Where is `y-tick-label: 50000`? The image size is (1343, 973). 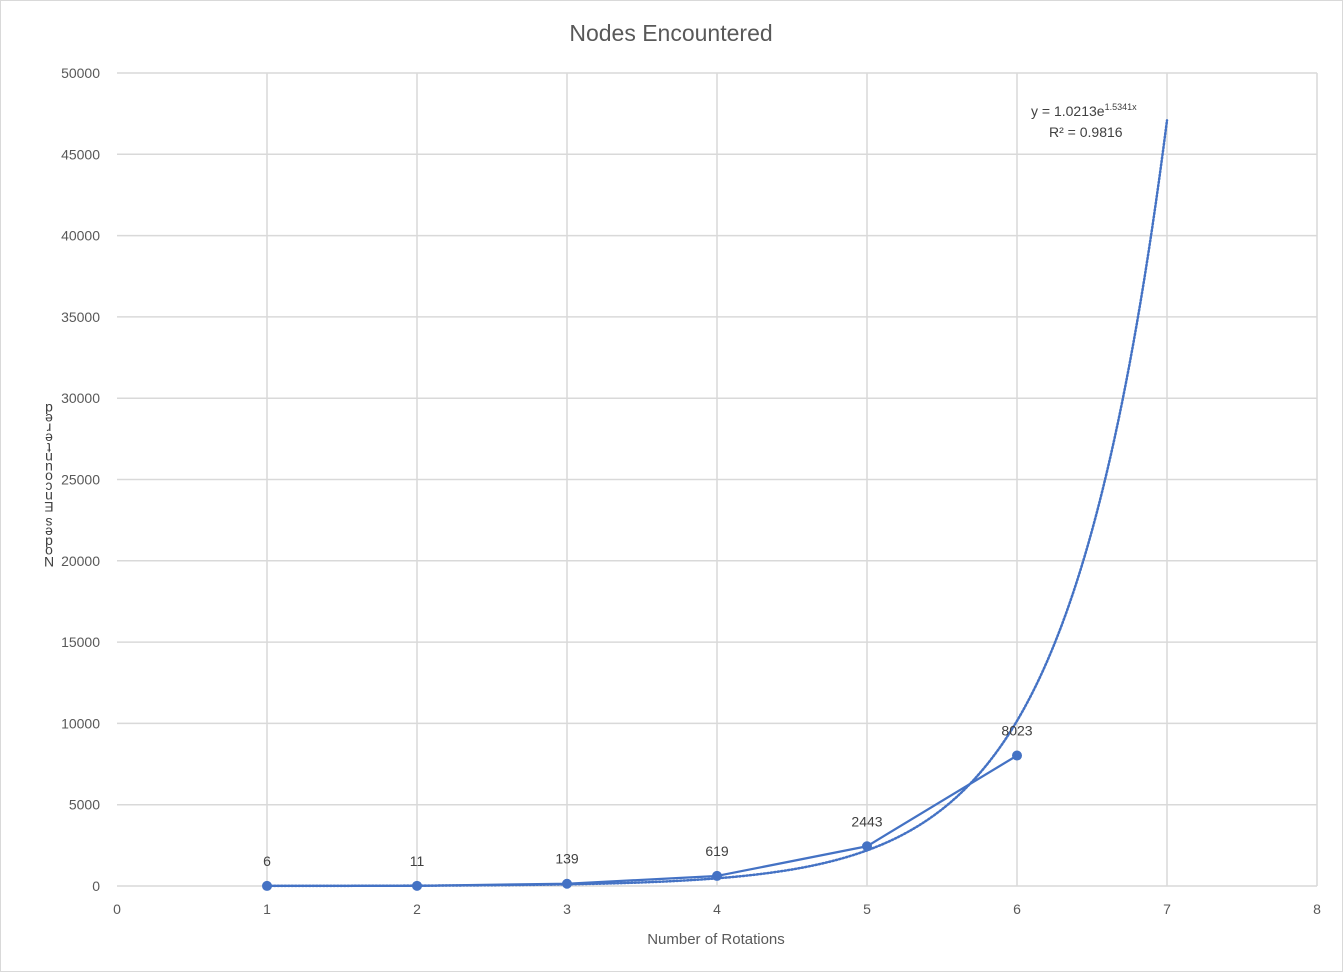
y-tick-label: 50000 is located at coordinates (80, 73).